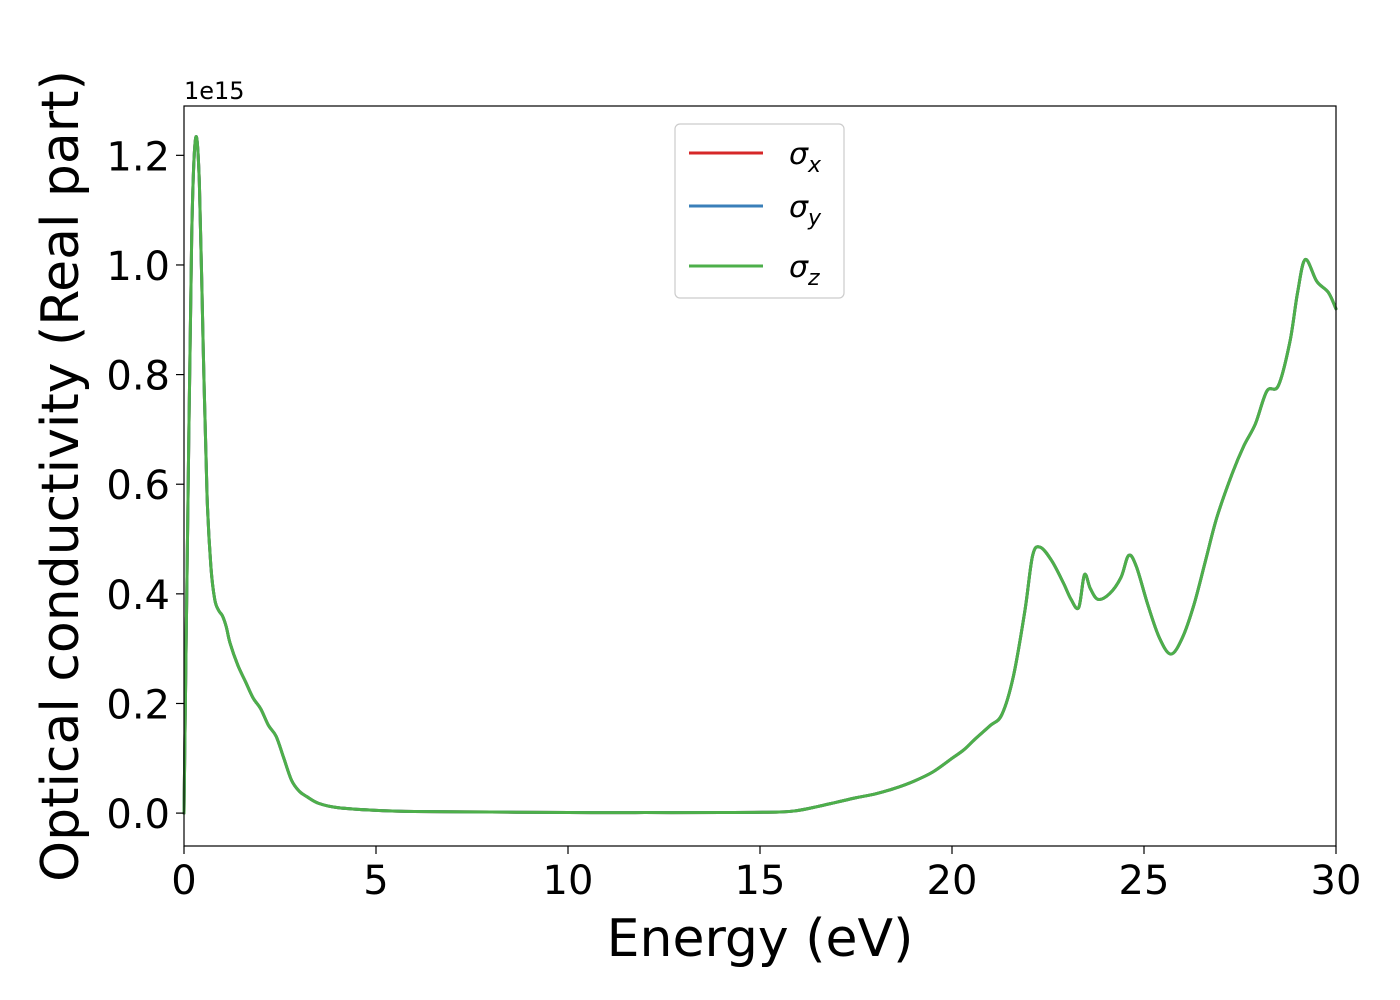  What do you see at coordinates (813, 278) in the screenshot?
I see `legend-subscript: z` at bounding box center [813, 278].